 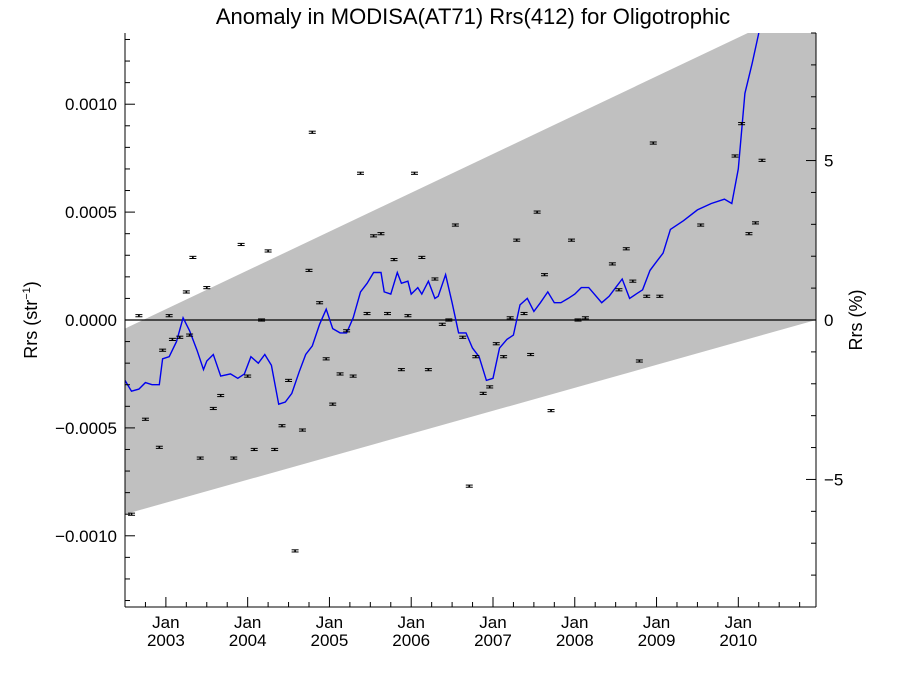 What do you see at coordinates (91, 212) in the screenshot?
I see `y-left-tick-label: 0.0005` at bounding box center [91, 212].